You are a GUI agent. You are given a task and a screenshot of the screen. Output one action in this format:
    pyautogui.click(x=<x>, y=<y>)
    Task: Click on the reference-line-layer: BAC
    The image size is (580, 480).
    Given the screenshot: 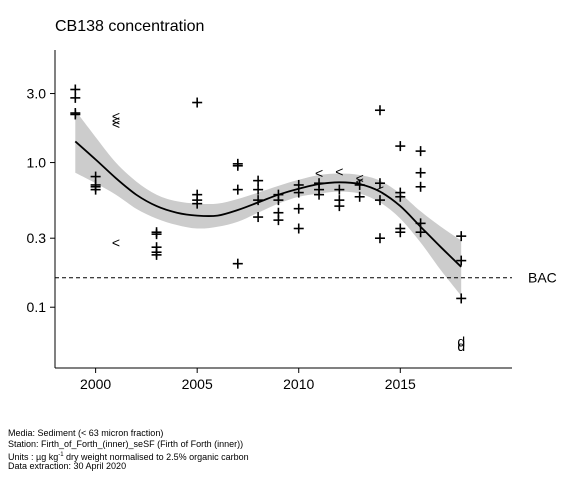 What is the action you would take?
    pyautogui.click(x=306, y=278)
    